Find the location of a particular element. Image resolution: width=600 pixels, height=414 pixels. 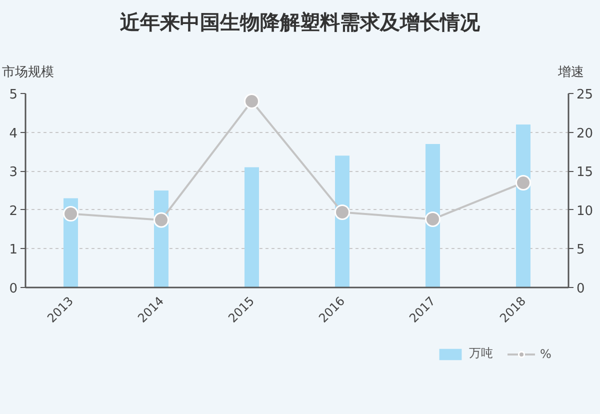

y-tick-label: 2 is located at coordinates (13, 211).